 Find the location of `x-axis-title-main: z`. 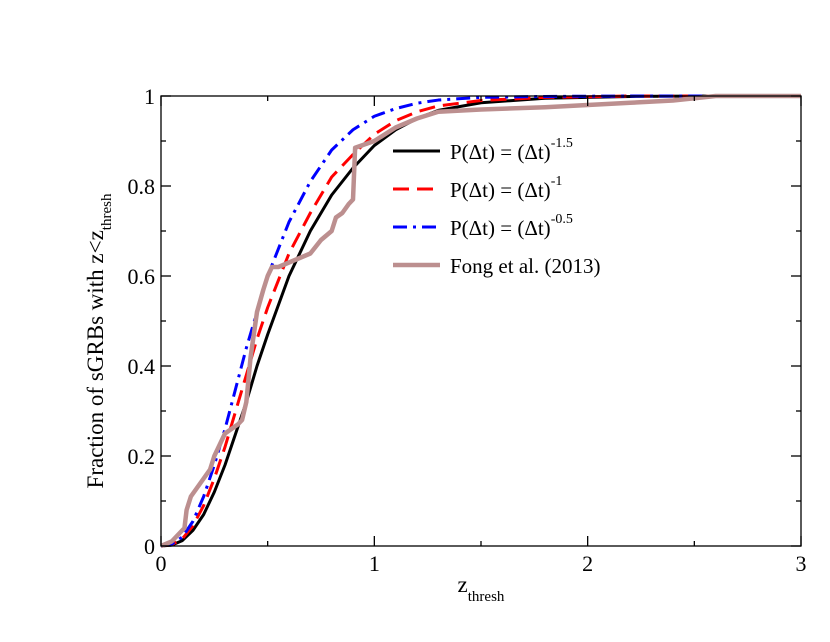

x-axis-title-main: z is located at coordinates (463, 584).